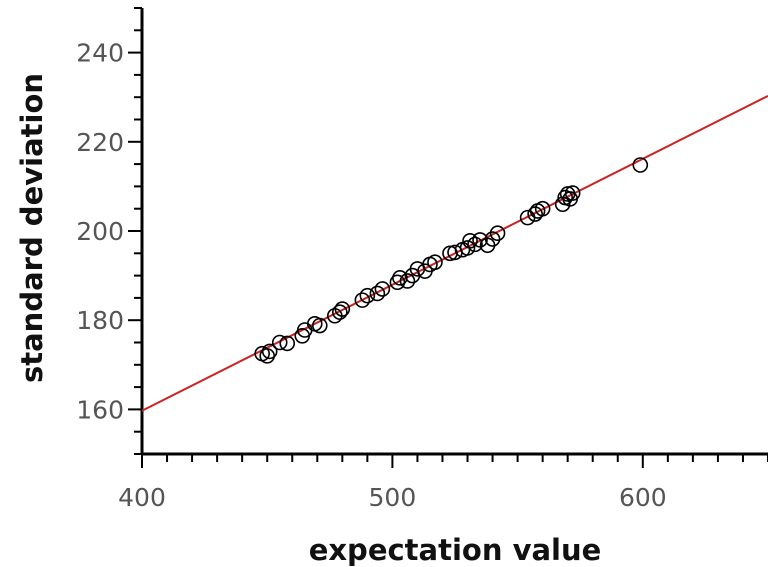 This screenshot has width=768, height=567. I want to click on y-tick-label: 180, so click(100, 320).